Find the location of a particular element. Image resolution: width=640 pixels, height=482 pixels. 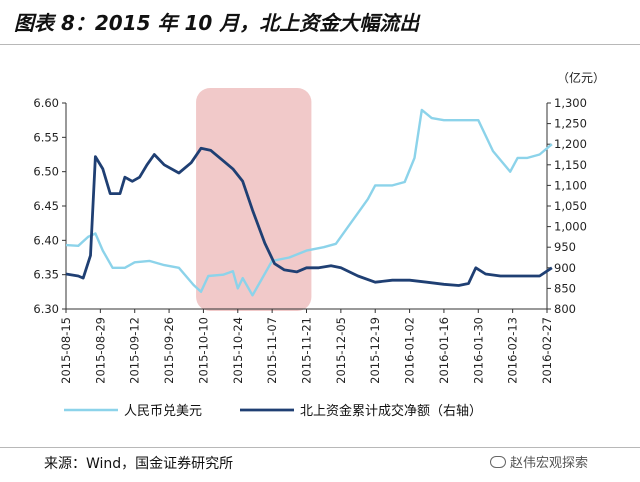

y-left-tick-label: 6.30 is located at coordinates (46, 309).